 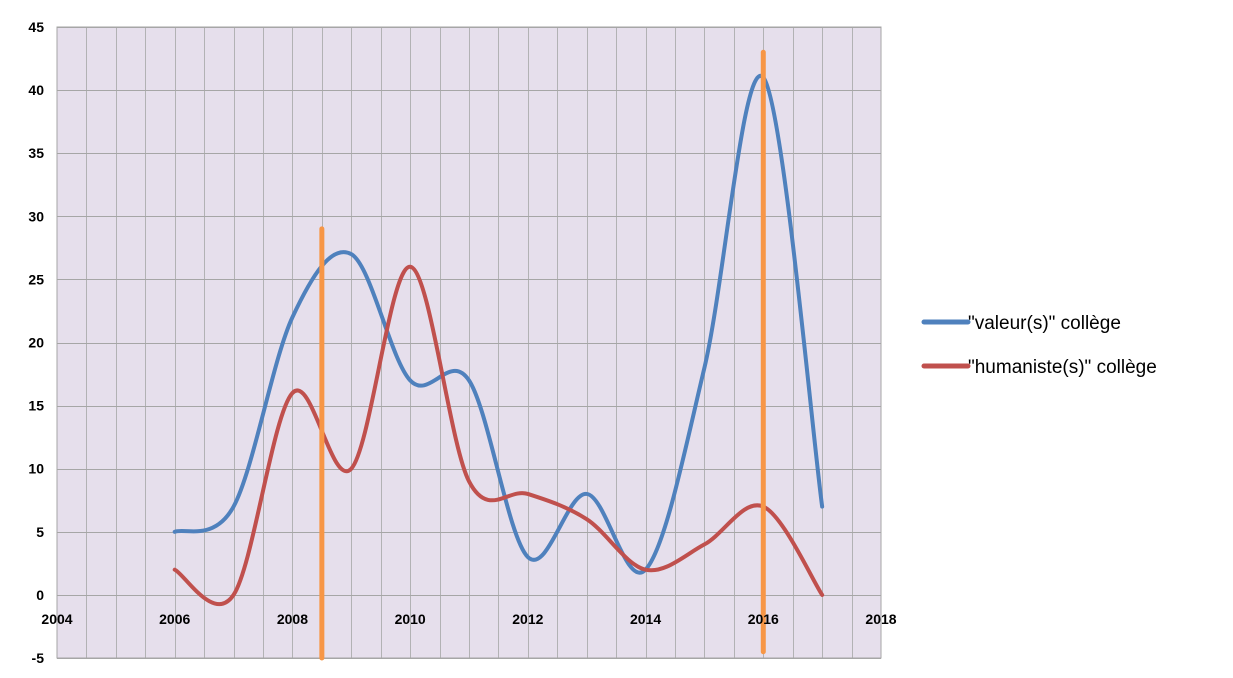 What do you see at coordinates (36, 279) in the screenshot?
I see `y-tick-label: 25` at bounding box center [36, 279].